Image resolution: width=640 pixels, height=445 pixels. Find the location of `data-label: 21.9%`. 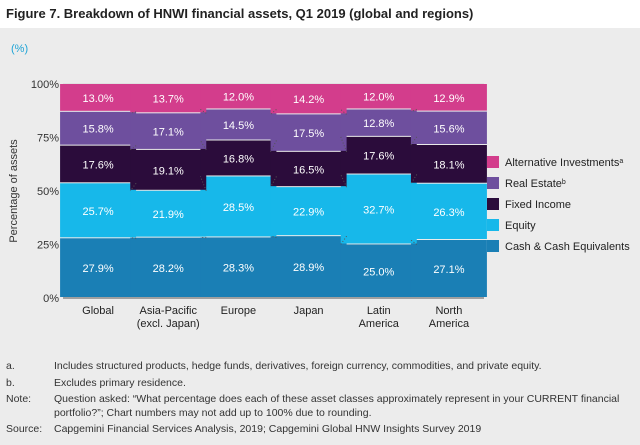

data-label: 21.9% is located at coordinates (168, 215).